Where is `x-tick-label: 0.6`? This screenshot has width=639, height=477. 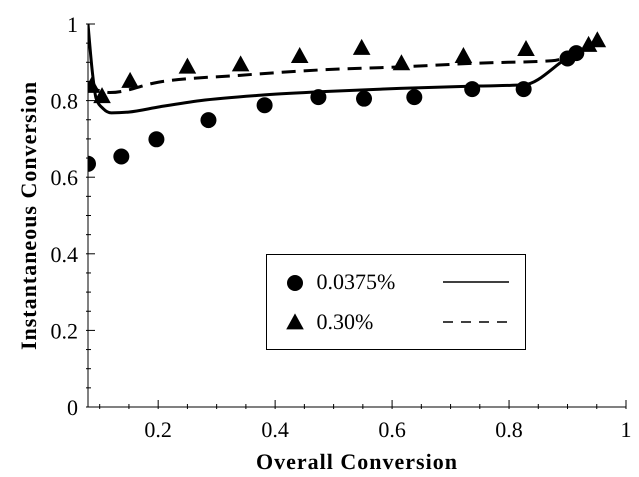
x-tick-label: 0.6 is located at coordinates (392, 429).